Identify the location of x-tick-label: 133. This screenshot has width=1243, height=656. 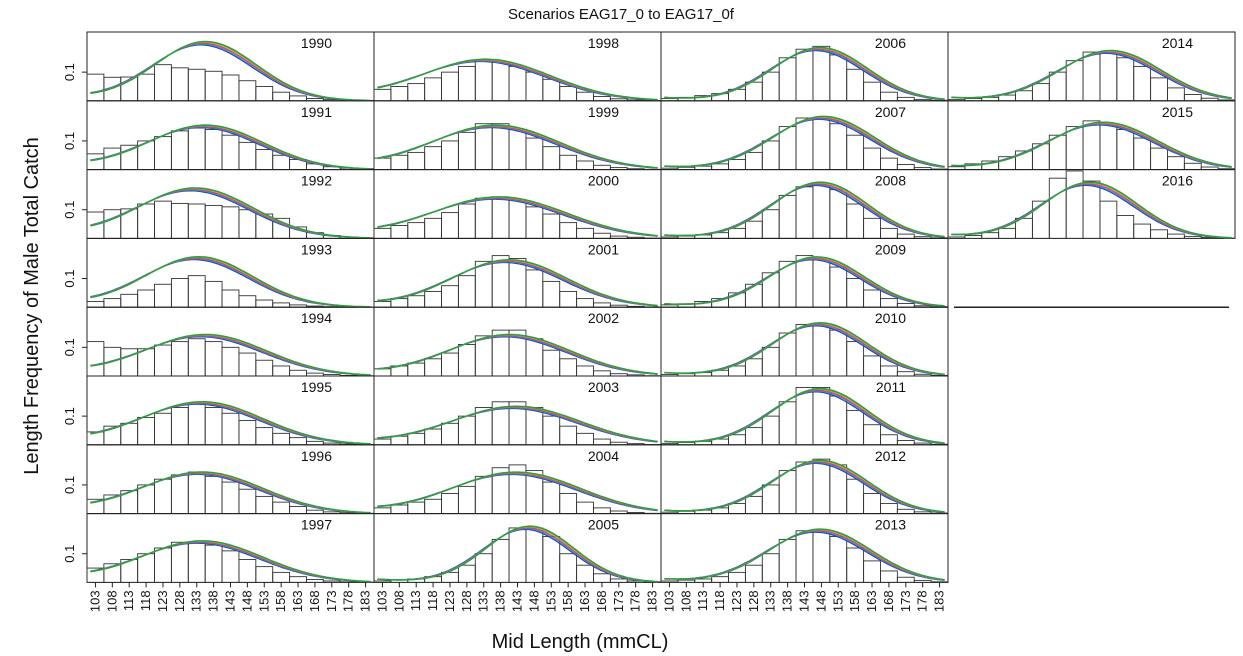
(483, 601).